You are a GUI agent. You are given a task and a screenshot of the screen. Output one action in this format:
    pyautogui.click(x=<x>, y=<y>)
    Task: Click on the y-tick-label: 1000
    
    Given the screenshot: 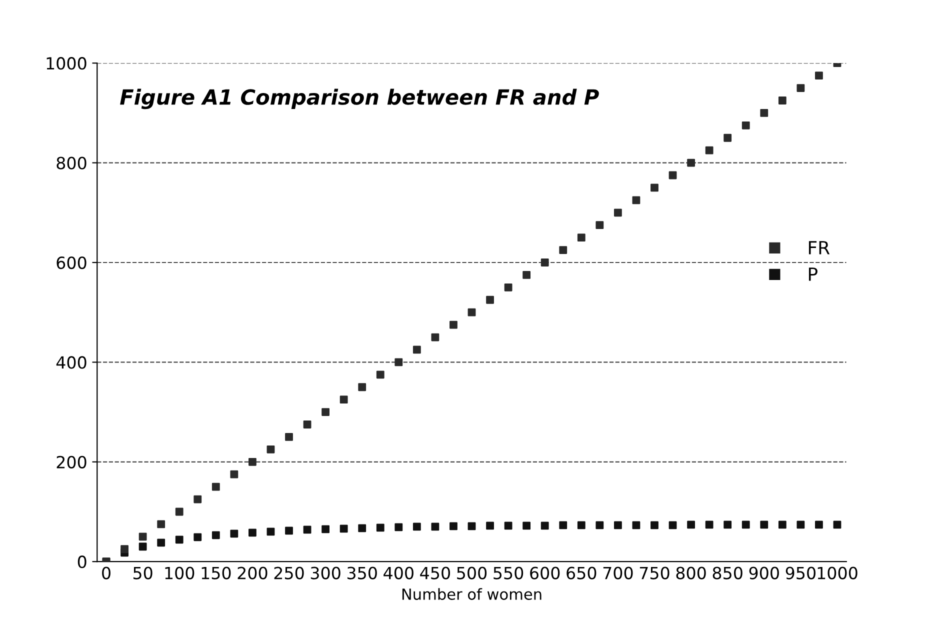 What is the action you would take?
    pyautogui.click(x=66, y=63)
    